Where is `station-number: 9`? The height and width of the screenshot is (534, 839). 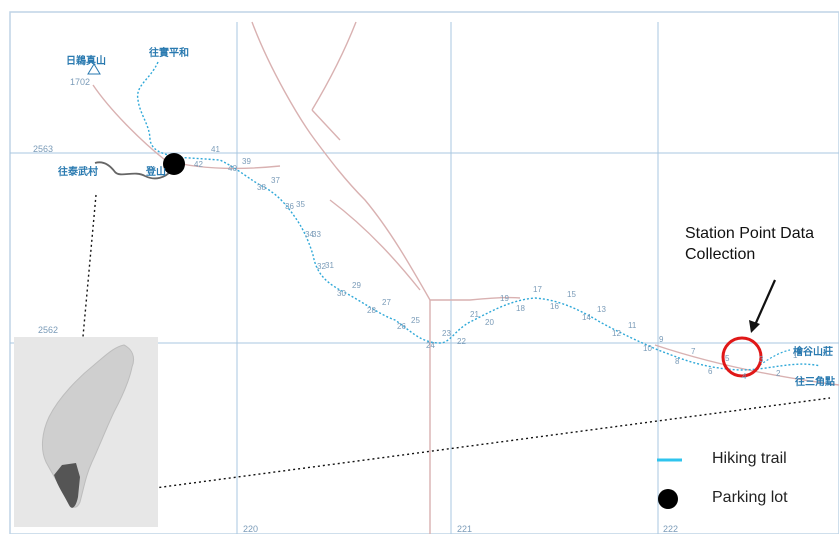 station-number: 9 is located at coordinates (661, 339).